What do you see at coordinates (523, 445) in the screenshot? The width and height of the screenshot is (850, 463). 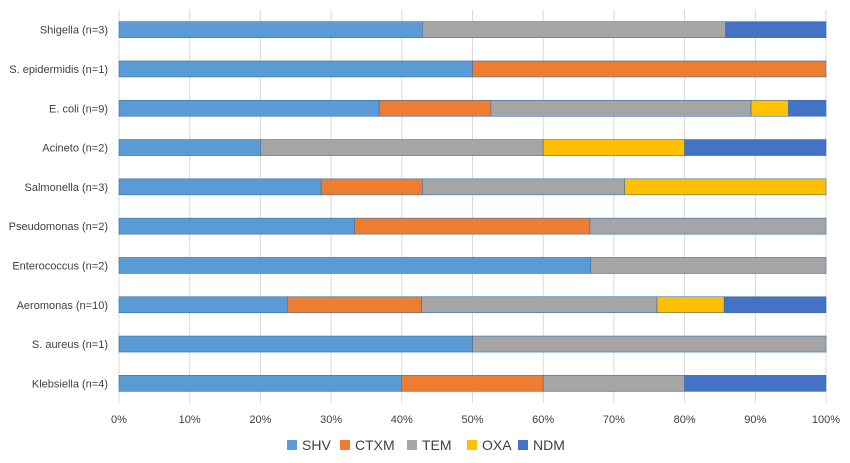 I see `legend-swatch-ndm` at bounding box center [523, 445].